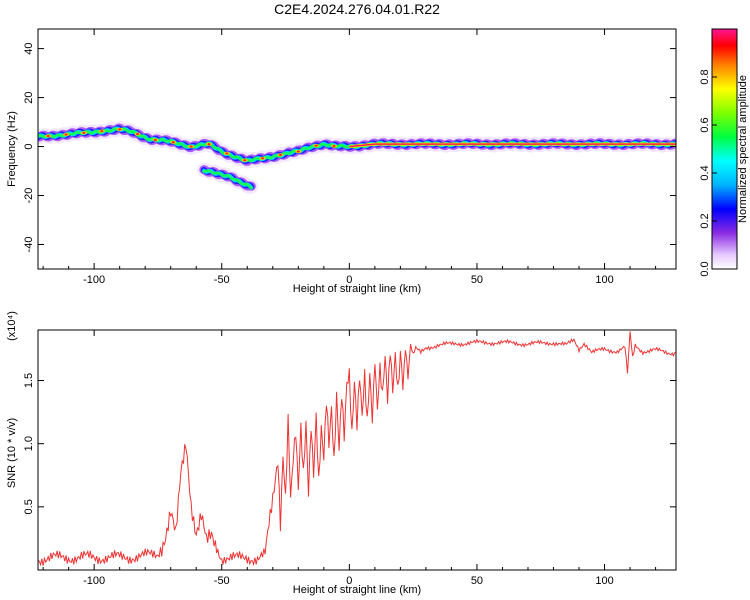  Describe the element at coordinates (512, 145) in the screenshot. I see `spectrogram-core-red` at that location.